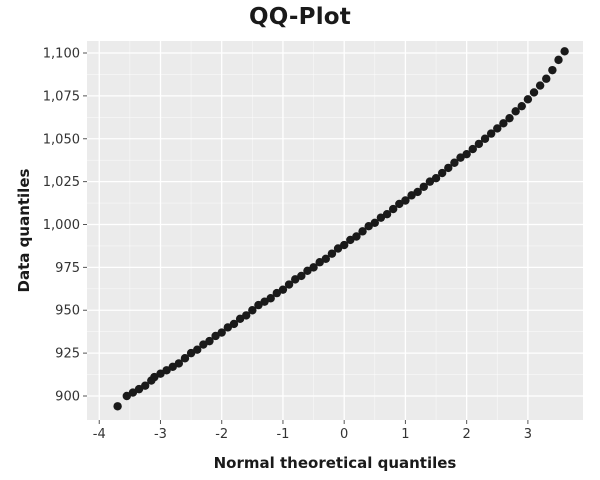  Describe the element at coordinates (67, 396) in the screenshot. I see `y-tick-label: 900` at that location.